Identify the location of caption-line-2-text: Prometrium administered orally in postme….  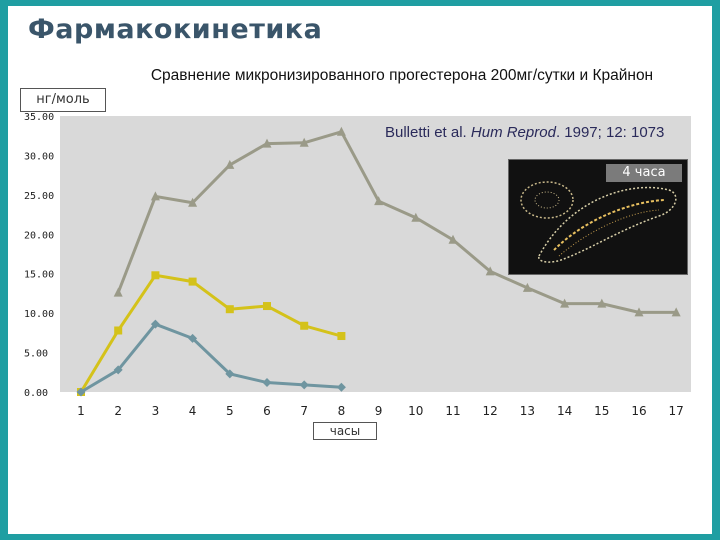
(242, 491).